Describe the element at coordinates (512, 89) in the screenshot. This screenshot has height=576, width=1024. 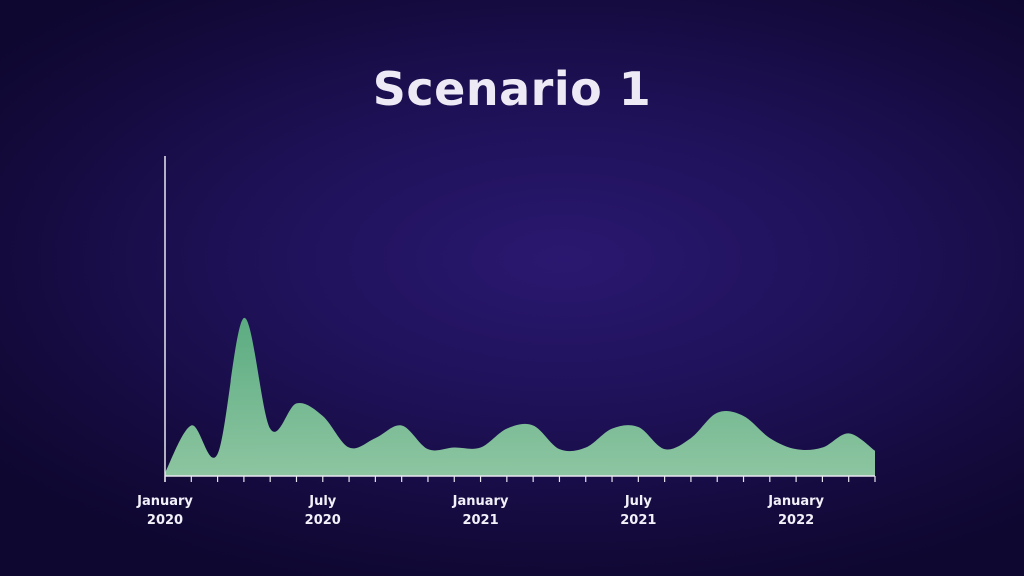
I see `chart-title: Scenario 1` at that location.